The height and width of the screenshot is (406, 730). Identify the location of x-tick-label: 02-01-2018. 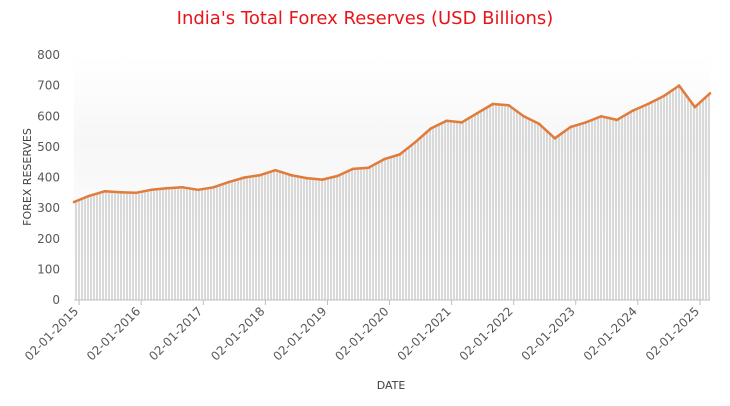
(237, 333).